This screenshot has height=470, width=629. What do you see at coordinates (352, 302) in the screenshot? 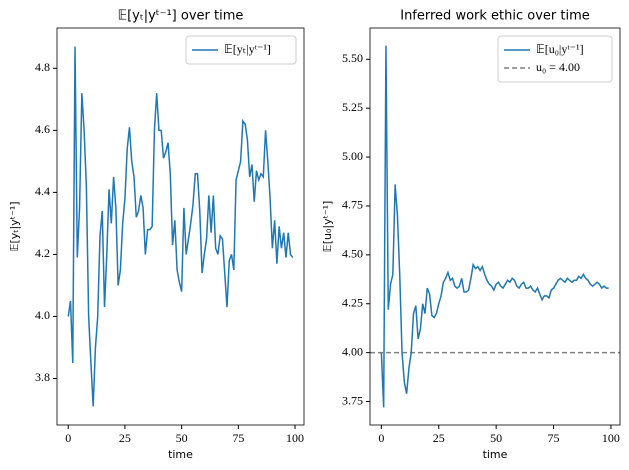
I see `y-tick-label: 4.25` at bounding box center [352, 302].